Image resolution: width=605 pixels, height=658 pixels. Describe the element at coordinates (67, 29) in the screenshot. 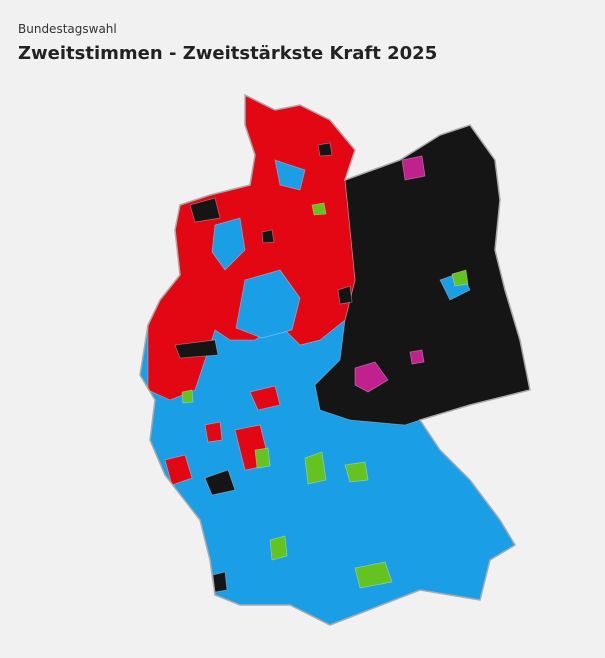

I see `kicker: Bundestagswahl` at that location.